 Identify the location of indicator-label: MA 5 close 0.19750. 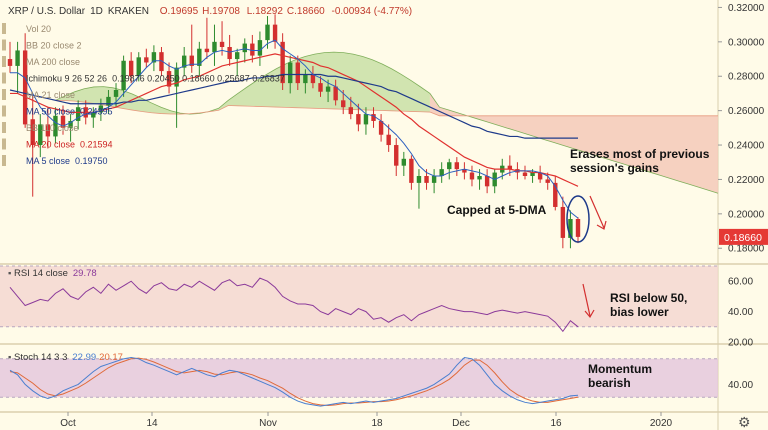
(67, 161).